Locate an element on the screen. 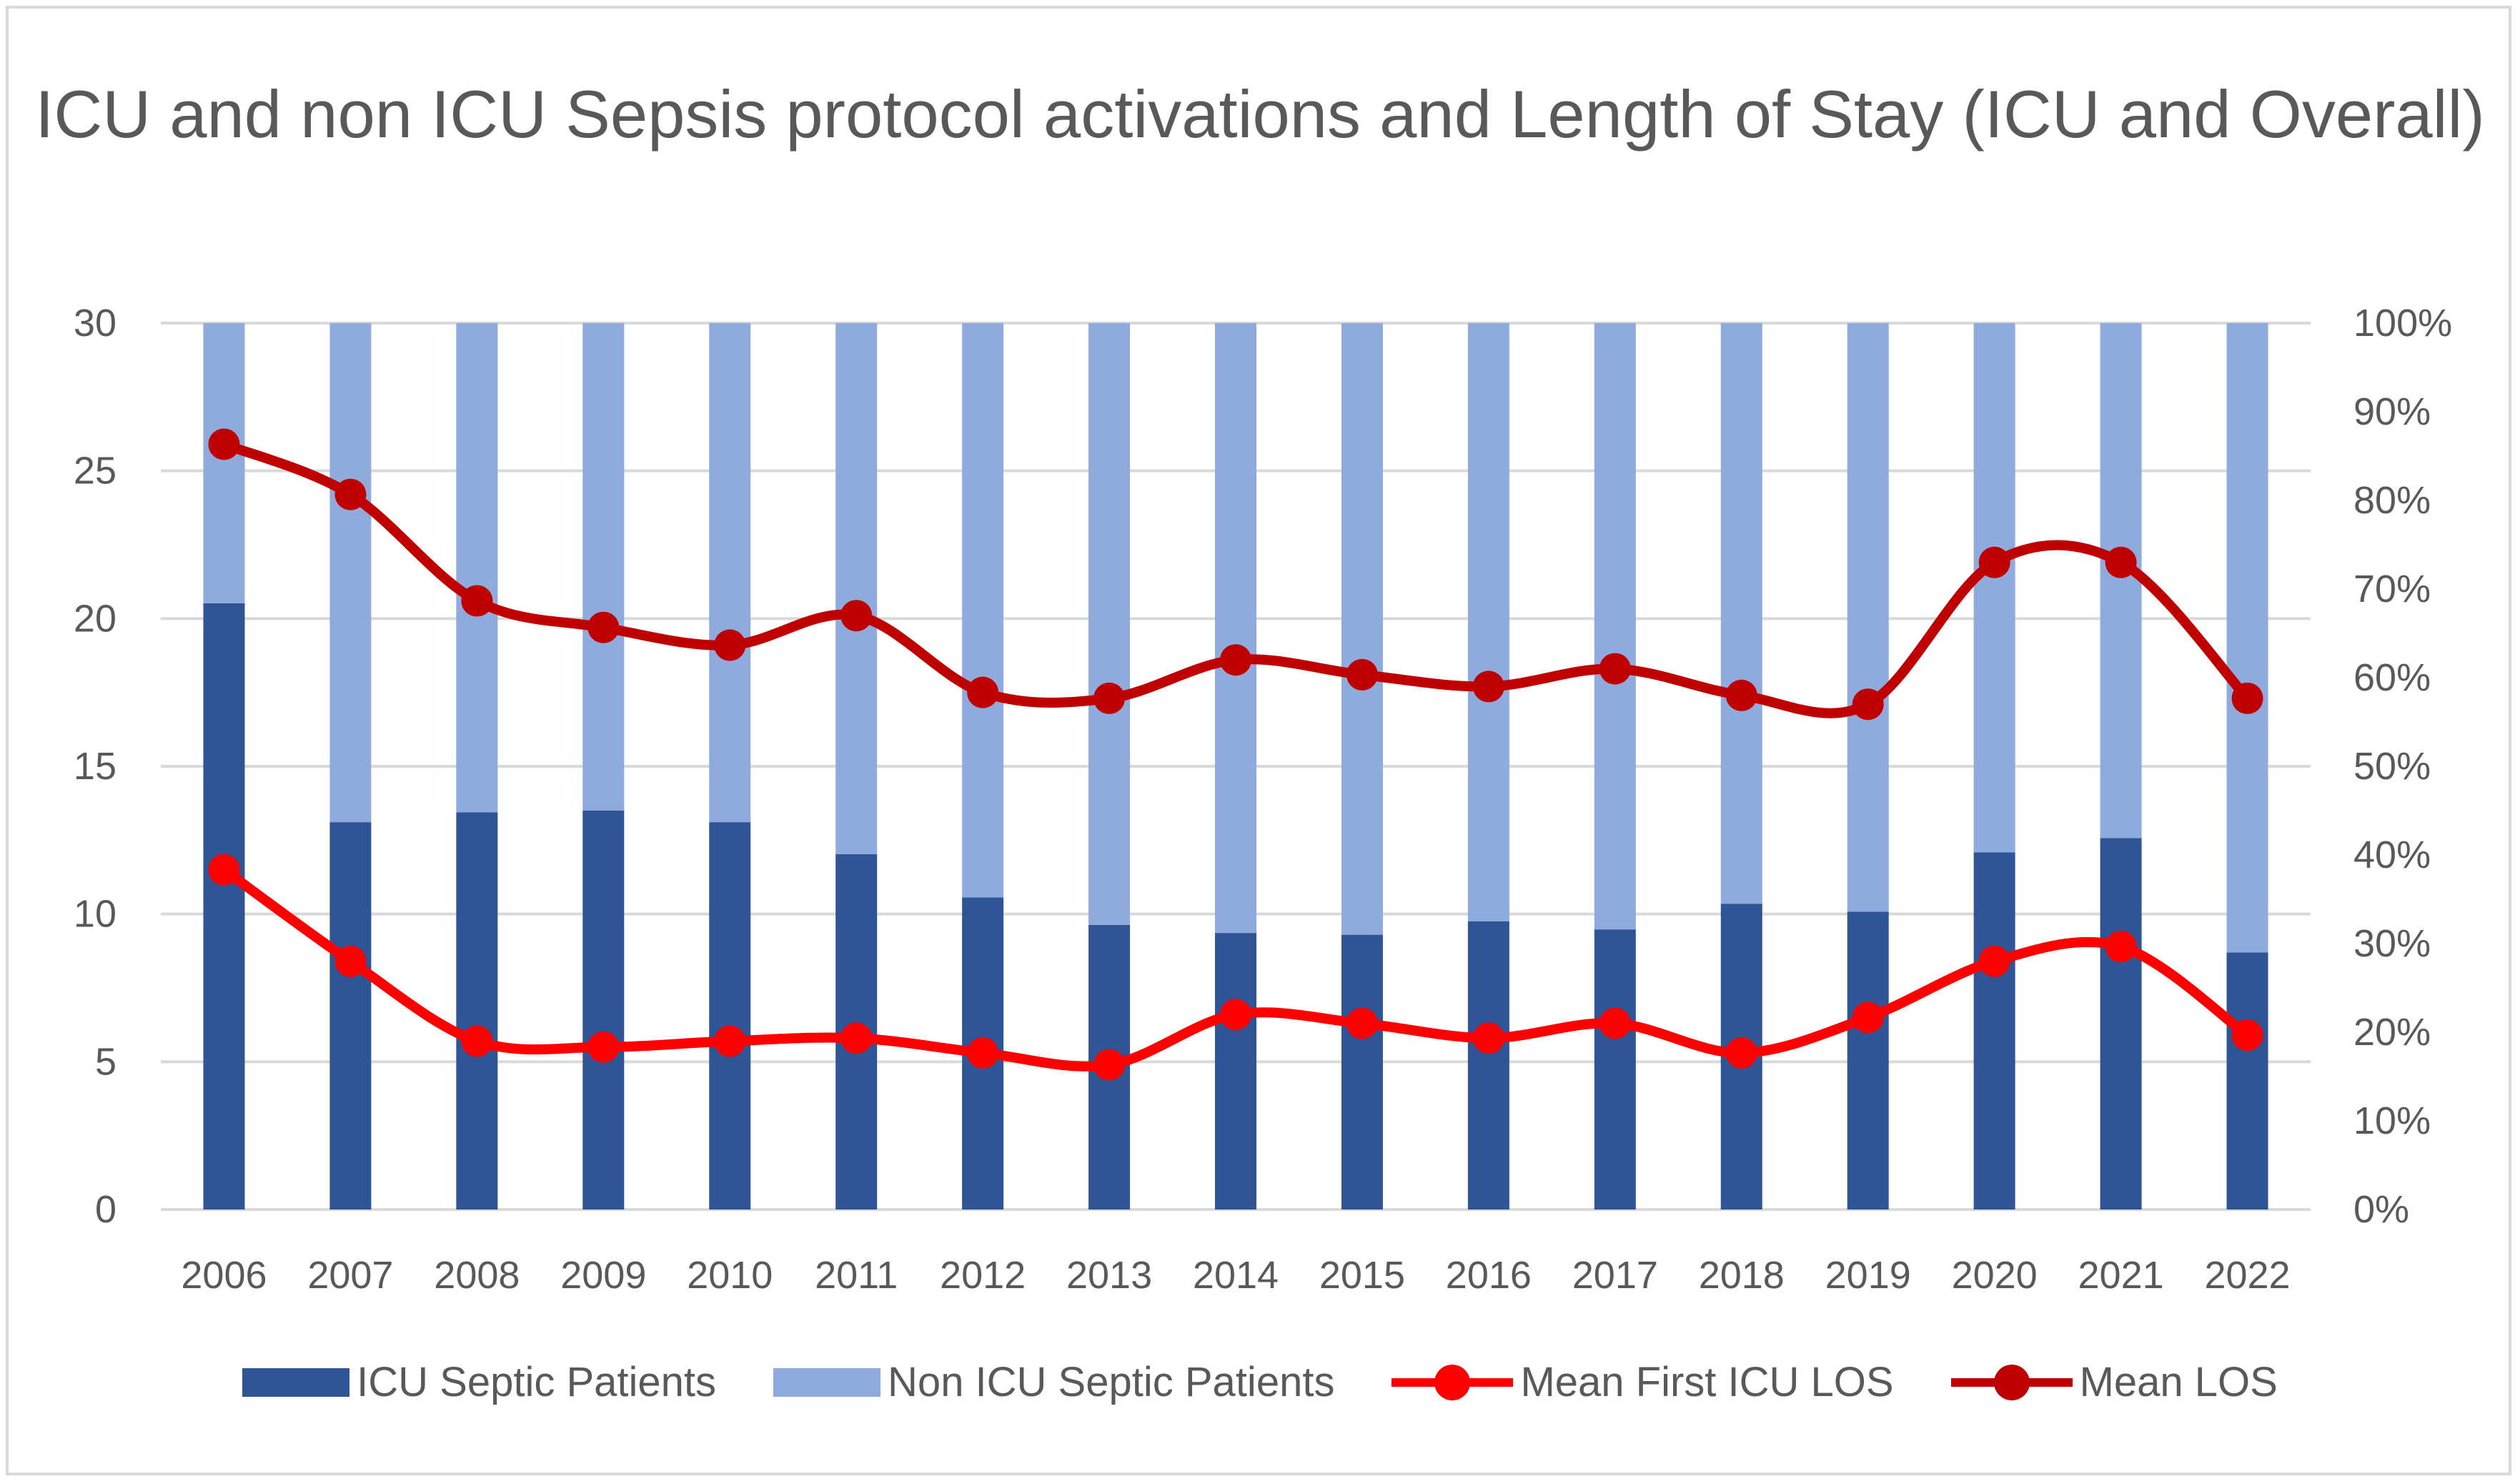 Image resolution: width=2520 pixels, height=1484 pixels. right-tick-label: 20% is located at coordinates (2392, 1032).